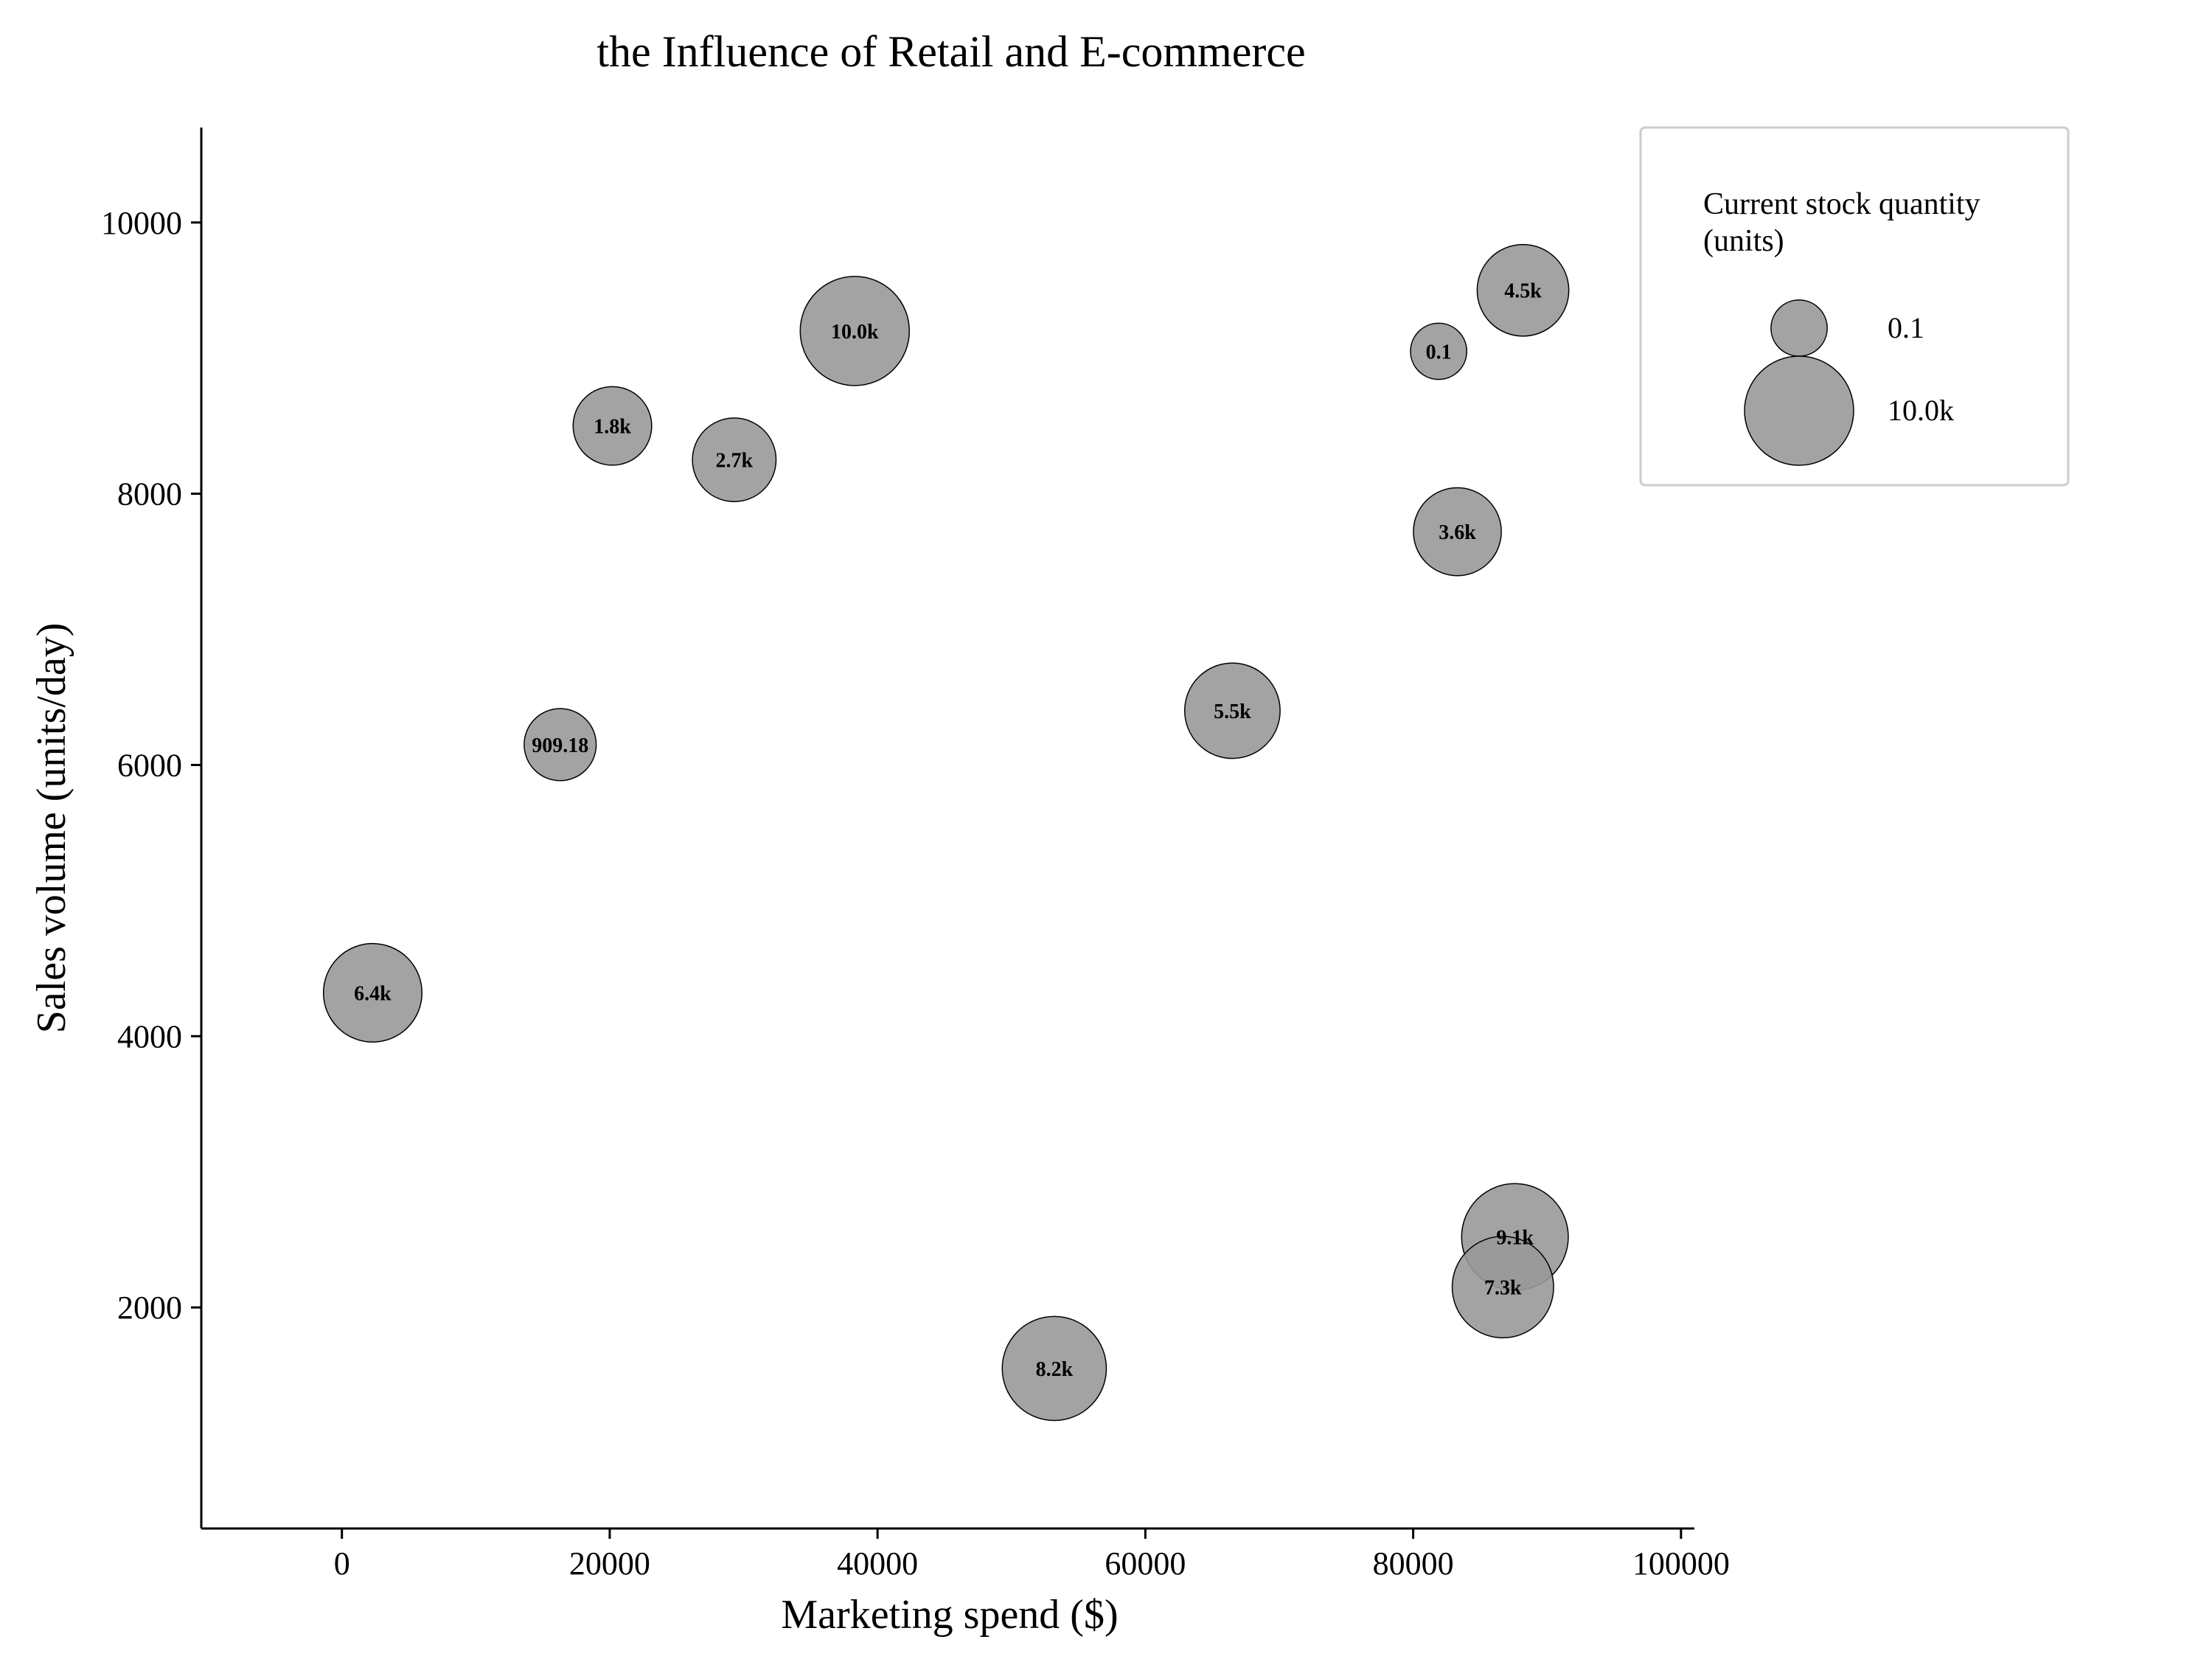 This screenshot has width=2212, height=1659. Describe the element at coordinates (149, 1308) in the screenshot. I see `y-tick-label: 2000` at that location.